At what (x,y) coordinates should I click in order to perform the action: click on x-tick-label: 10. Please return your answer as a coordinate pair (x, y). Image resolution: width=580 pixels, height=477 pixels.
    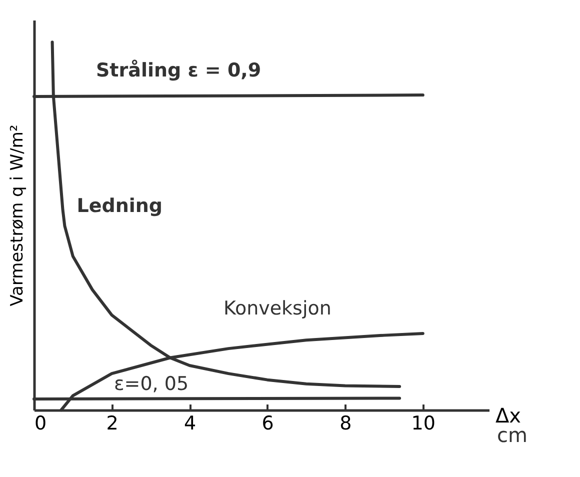
    Looking at the image, I should click on (423, 423).